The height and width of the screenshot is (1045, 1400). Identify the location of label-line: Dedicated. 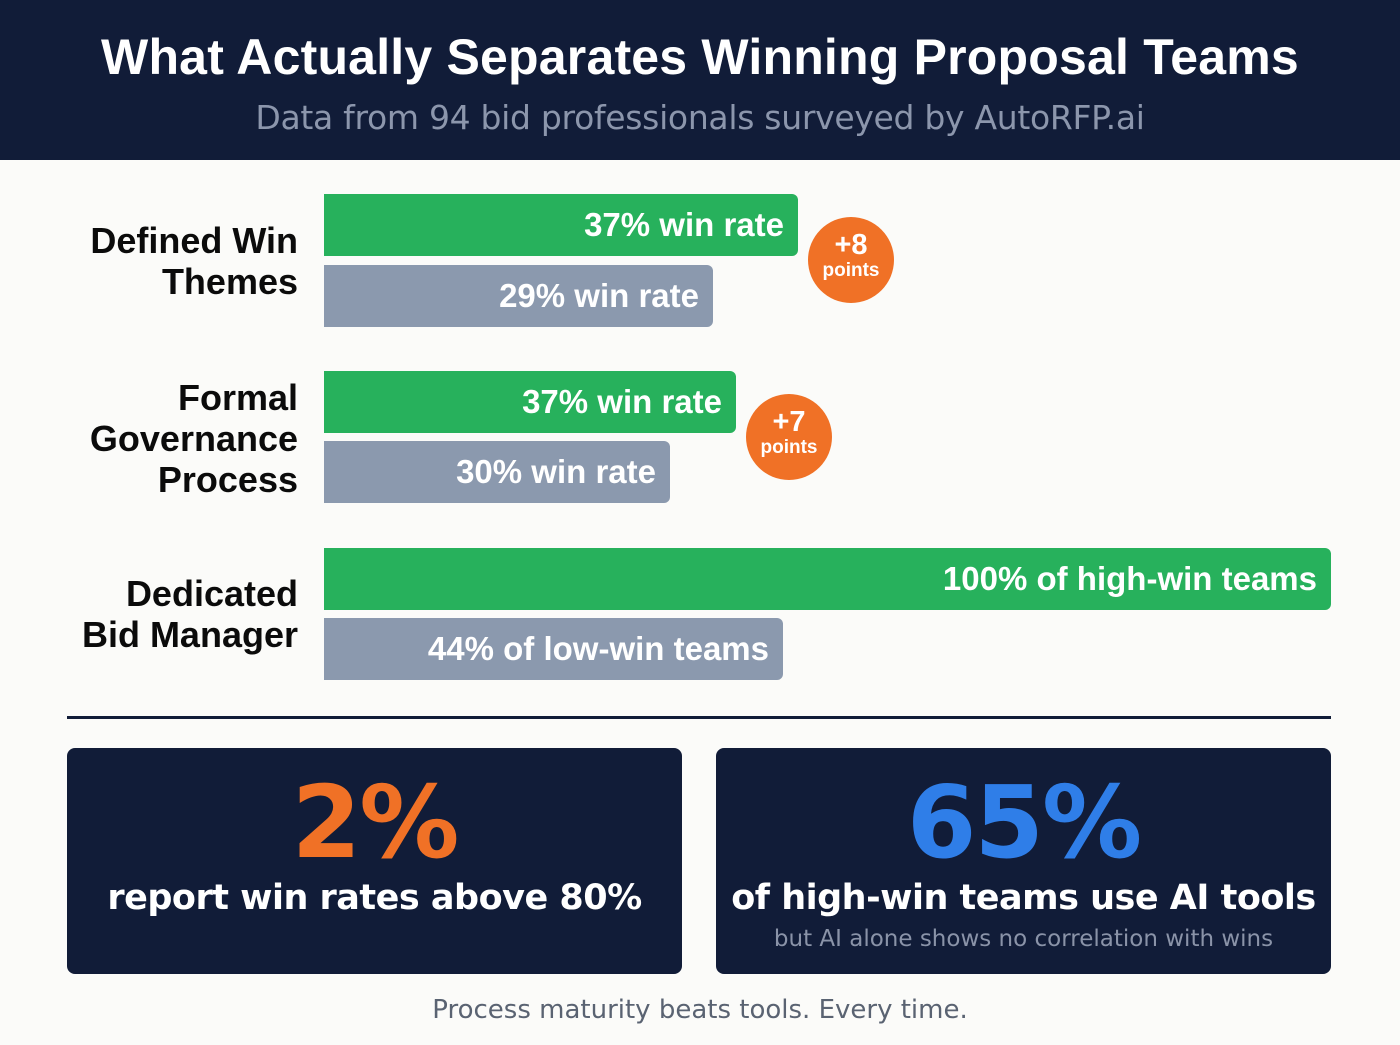
(211, 593).